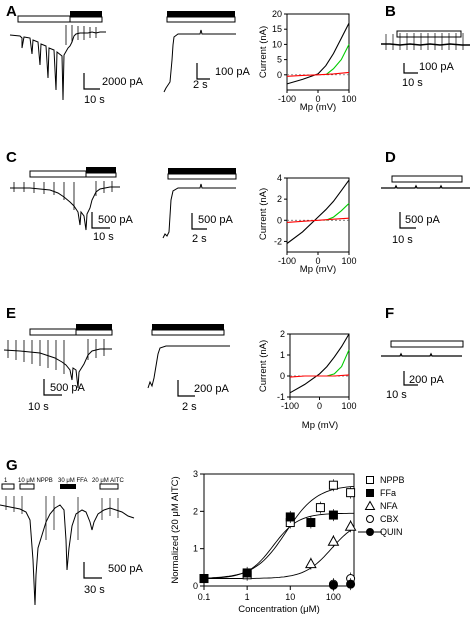  What do you see at coordinates (370, 480) in the screenshot?
I see `dr-legend-marker-nppb` at bounding box center [370, 480].